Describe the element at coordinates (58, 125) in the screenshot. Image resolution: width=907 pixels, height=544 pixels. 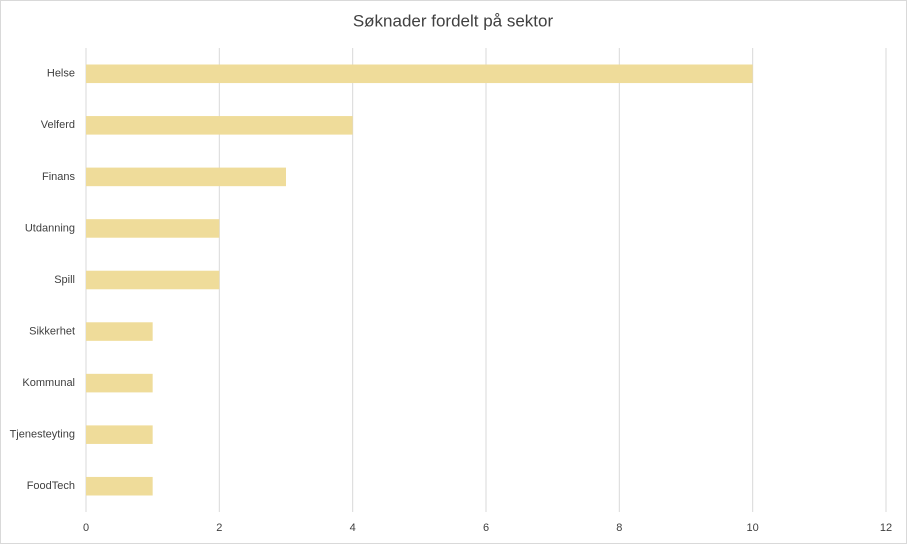
I see `y-tick-label: Velferd` at that location.